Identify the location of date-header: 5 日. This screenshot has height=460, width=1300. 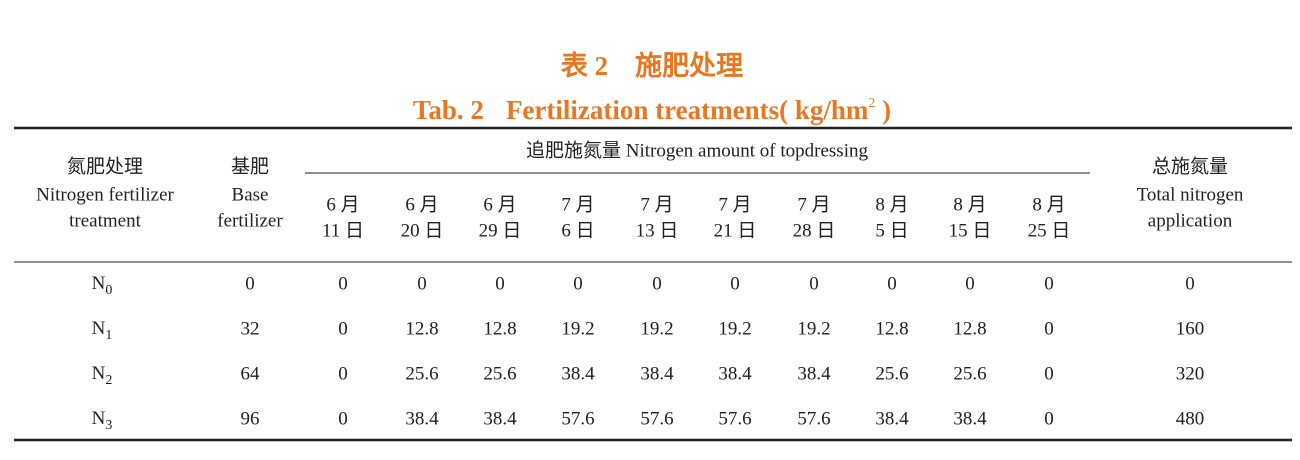
(891, 230).